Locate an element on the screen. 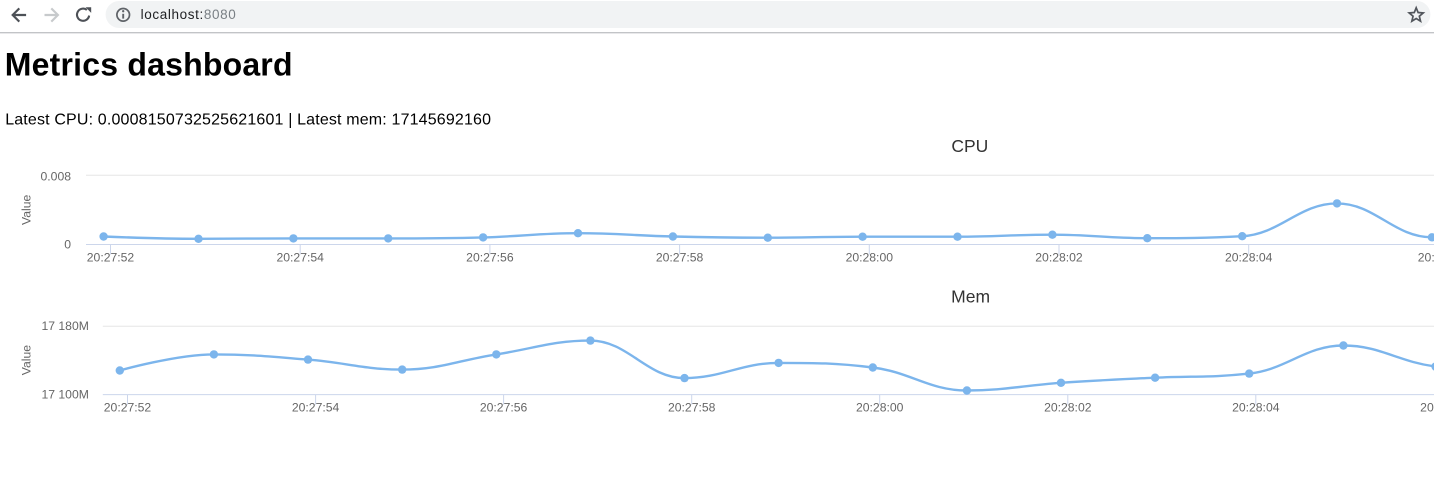 This screenshot has width=1434, height=503. svg-text: 17 100M is located at coordinates (64, 394).